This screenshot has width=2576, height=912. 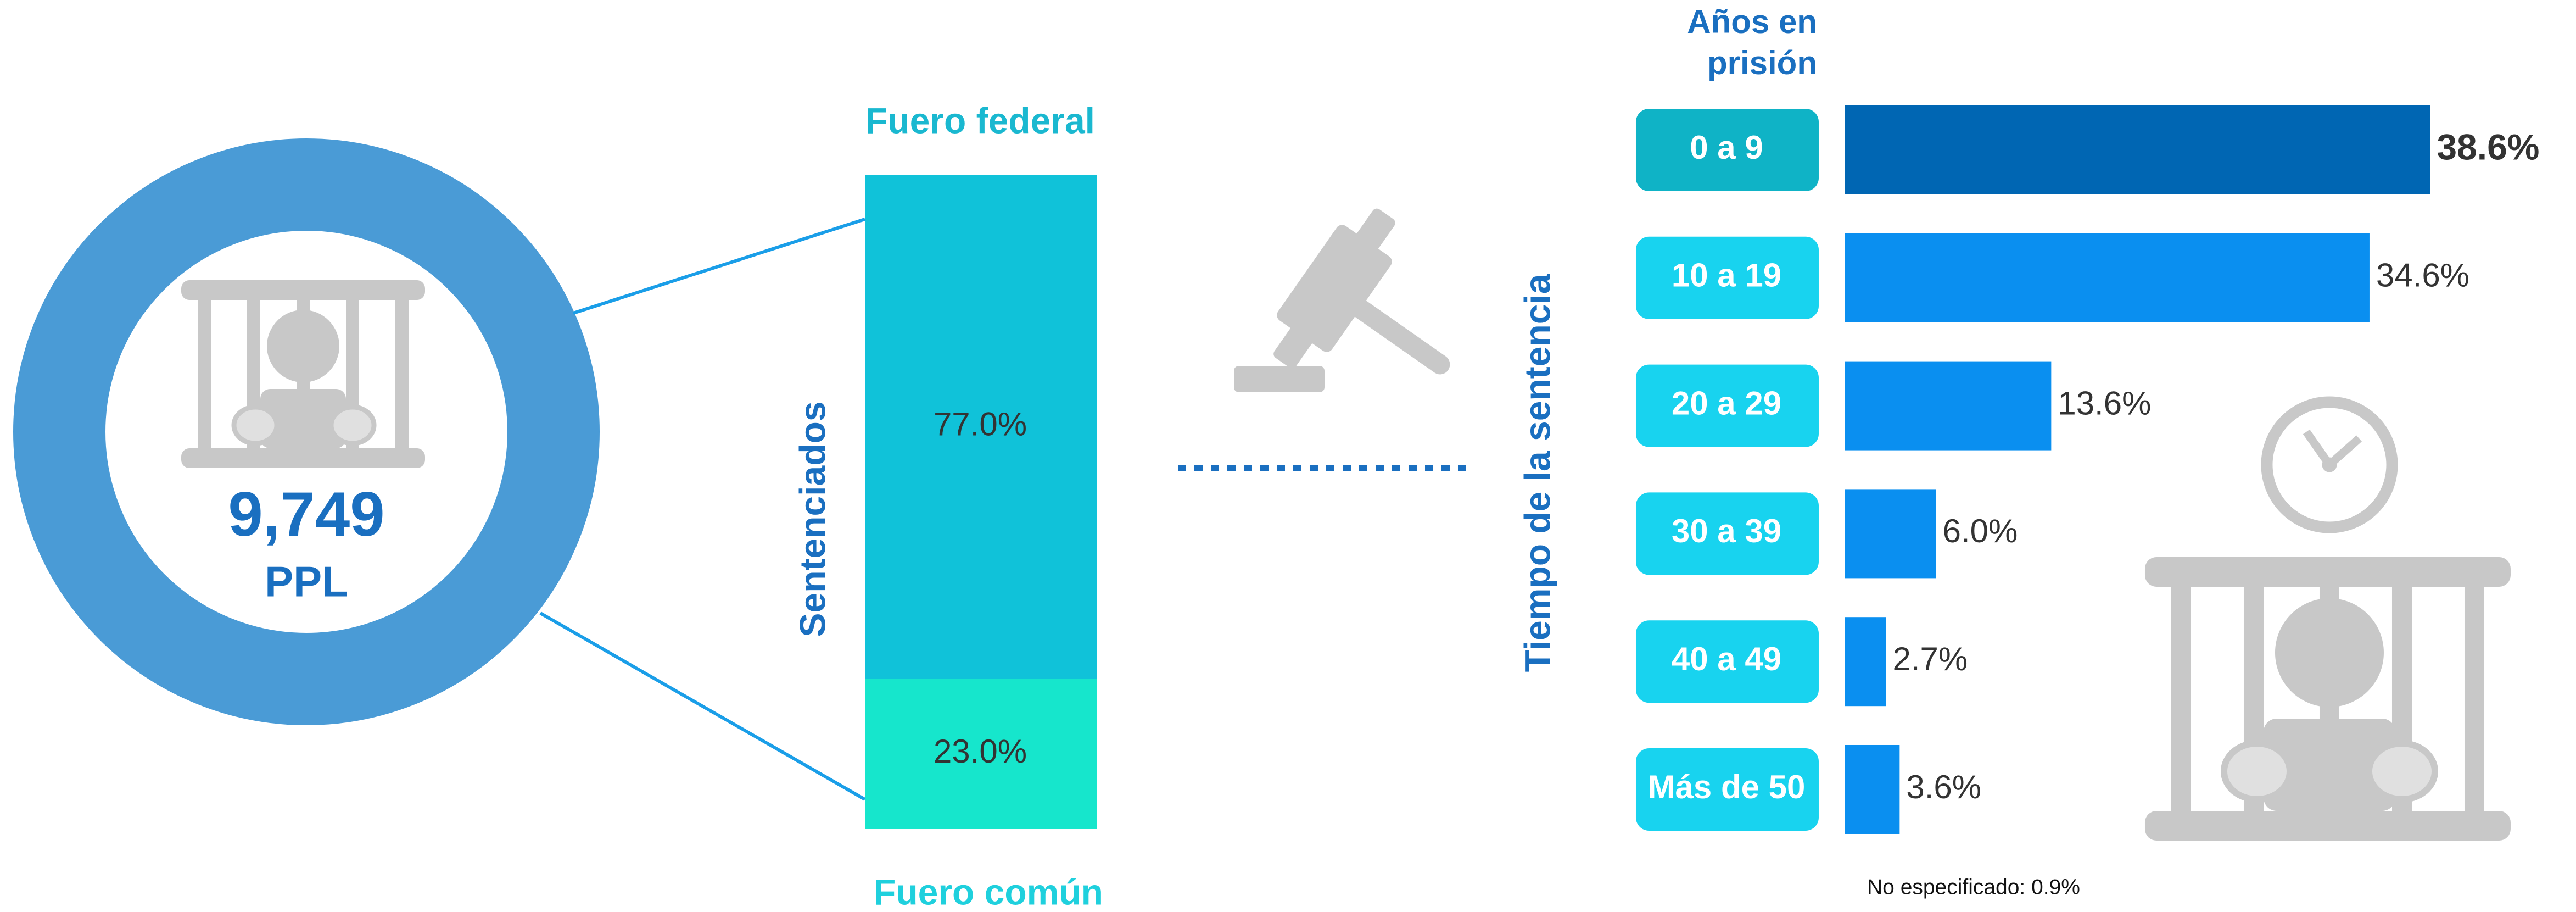 What do you see at coordinates (2330, 464) in the screenshot?
I see `clock-icon` at bounding box center [2330, 464].